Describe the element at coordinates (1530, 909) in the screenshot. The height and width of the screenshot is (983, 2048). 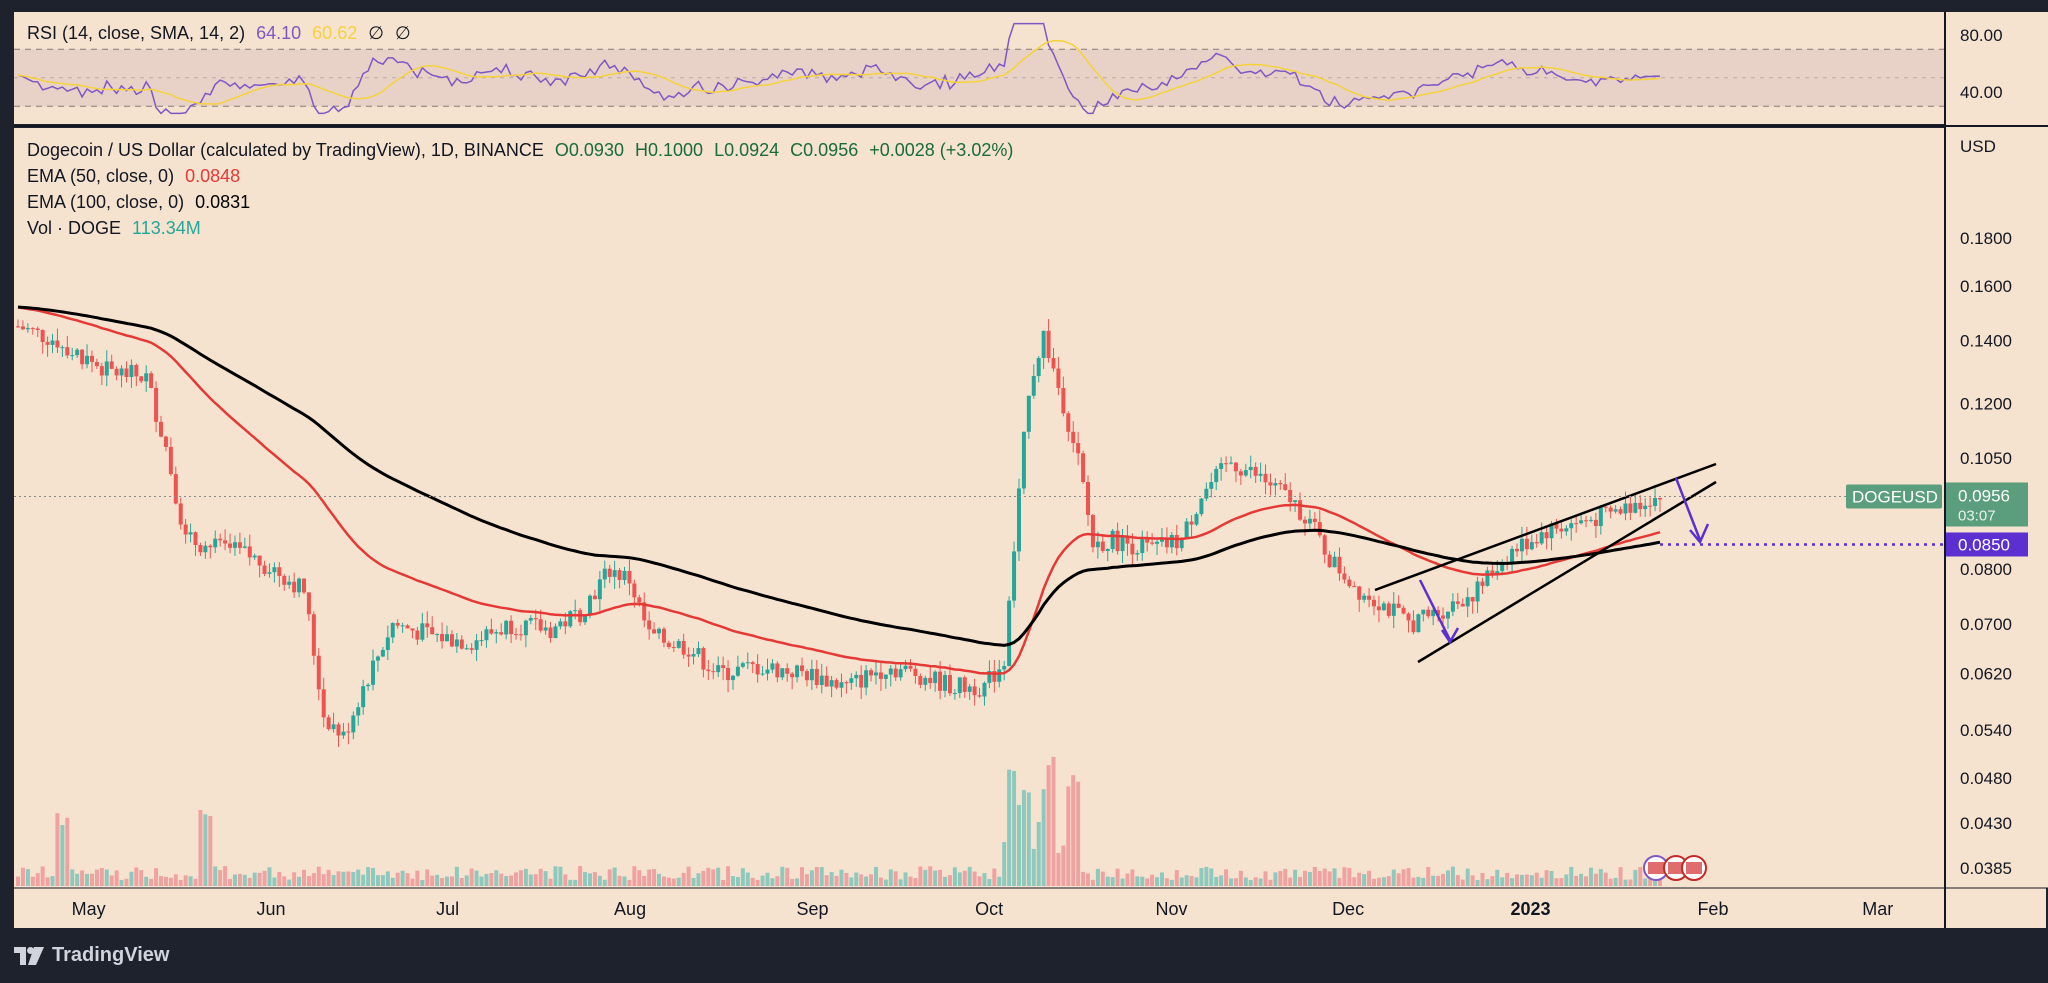
I see `time-axis-label: 2023` at that location.